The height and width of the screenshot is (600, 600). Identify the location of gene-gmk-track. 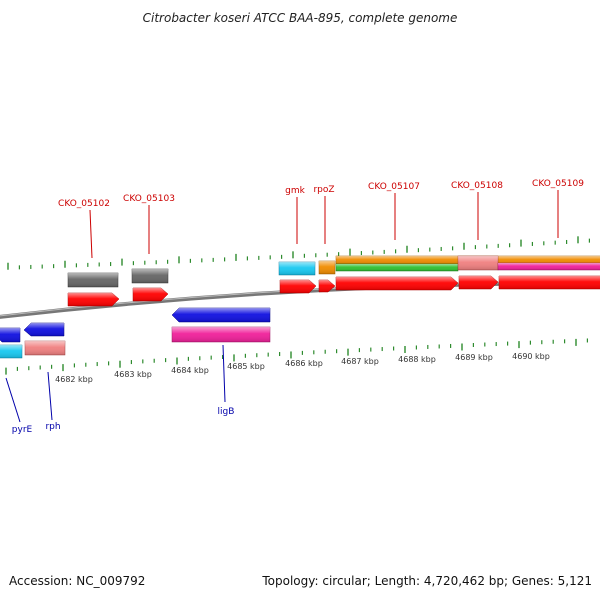
(297, 268).